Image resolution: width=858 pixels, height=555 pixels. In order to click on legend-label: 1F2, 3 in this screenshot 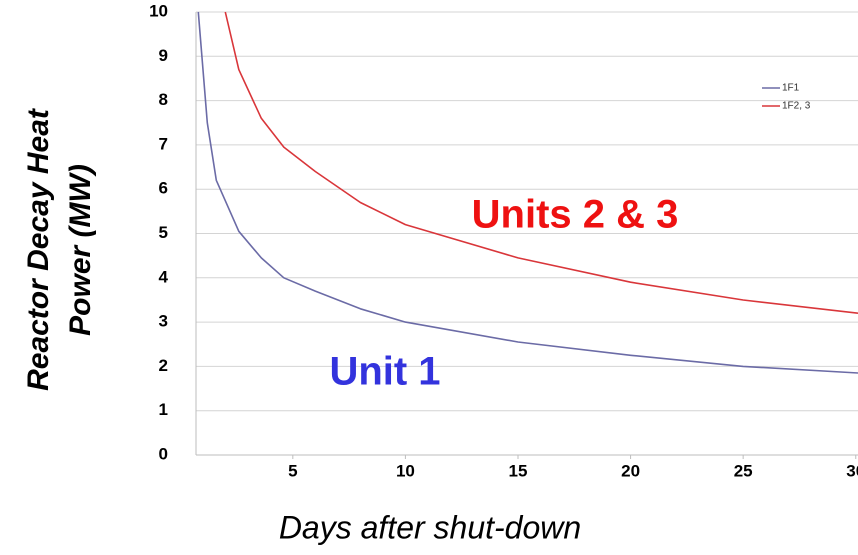, I will do `click(796, 106)`.